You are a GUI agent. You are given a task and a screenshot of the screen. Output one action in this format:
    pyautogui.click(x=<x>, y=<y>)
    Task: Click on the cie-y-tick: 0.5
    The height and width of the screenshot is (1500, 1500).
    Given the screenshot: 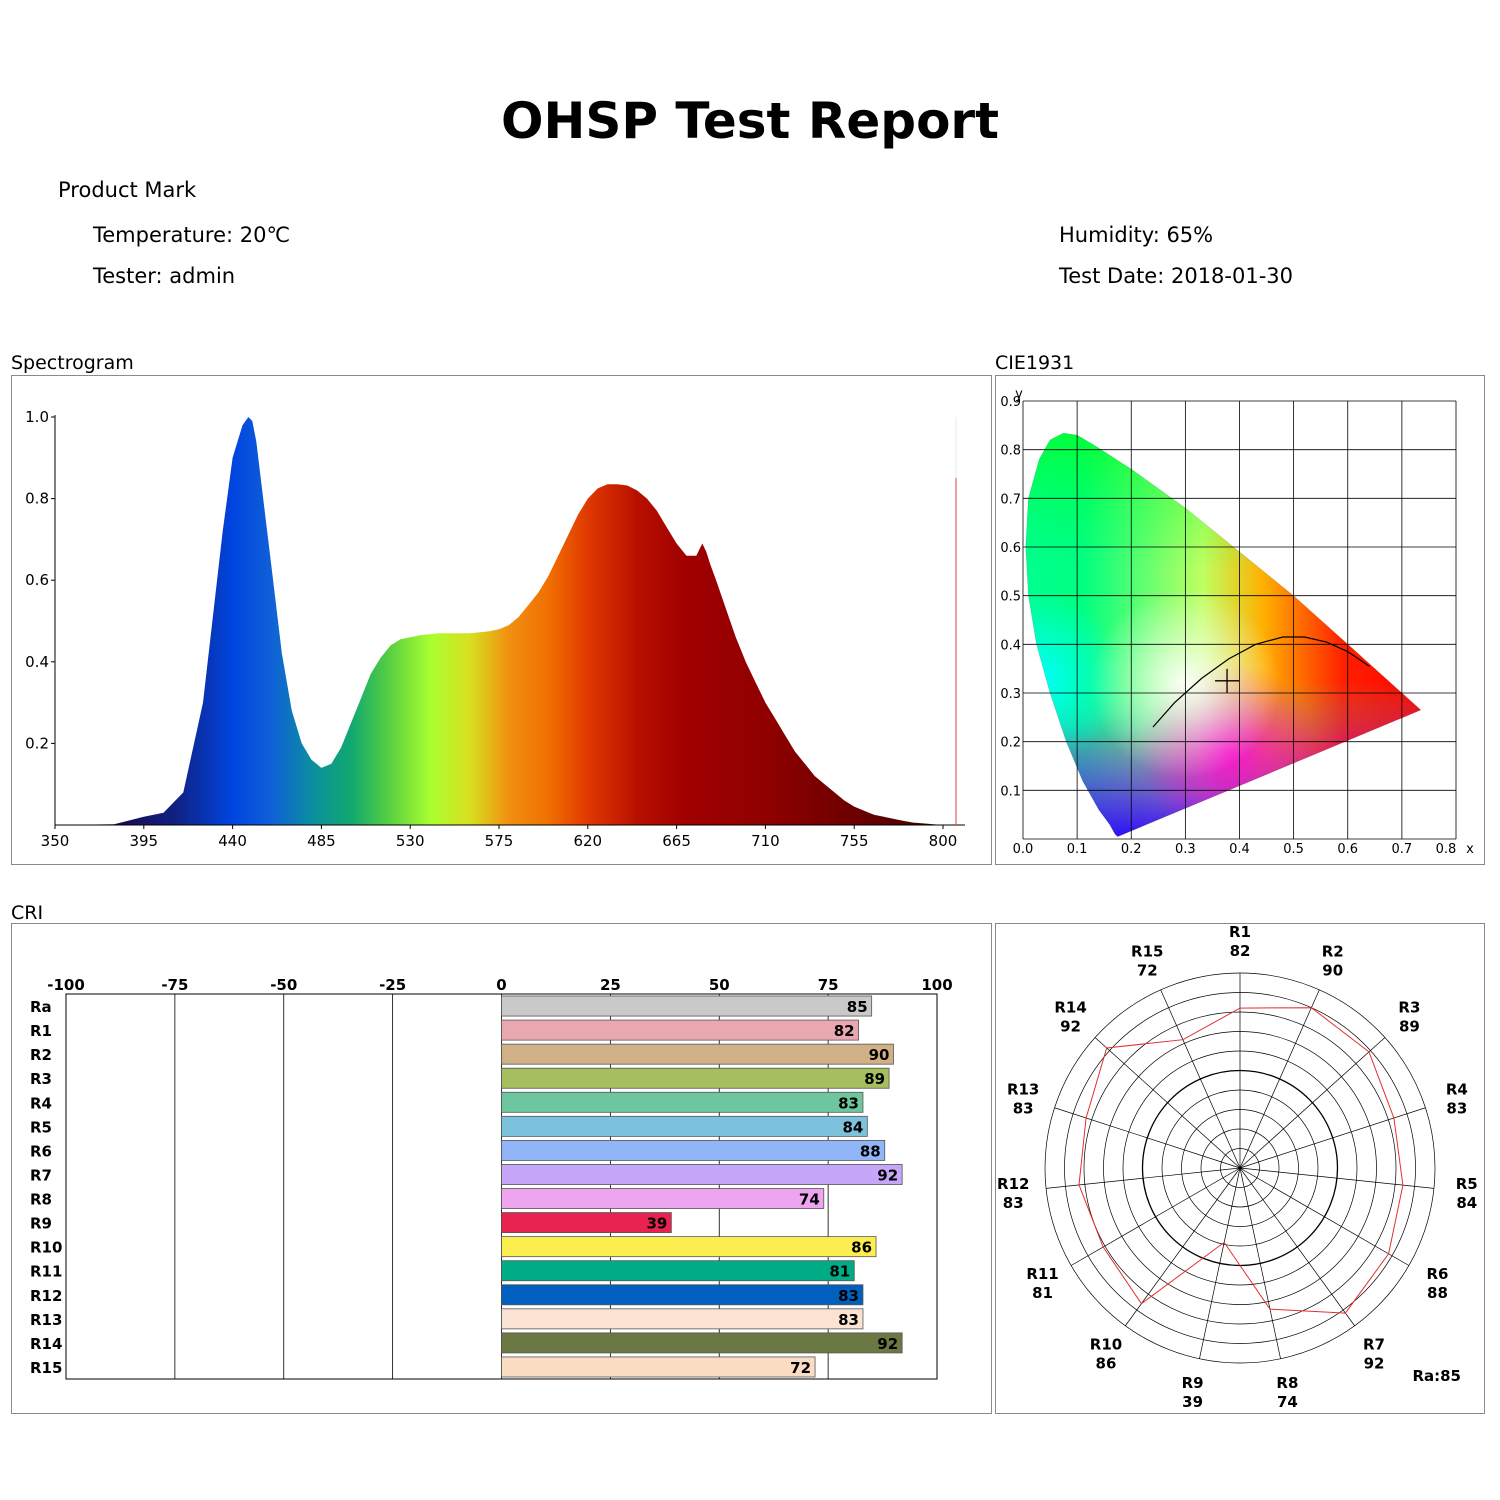 What is the action you would take?
    pyautogui.click(x=1010, y=597)
    